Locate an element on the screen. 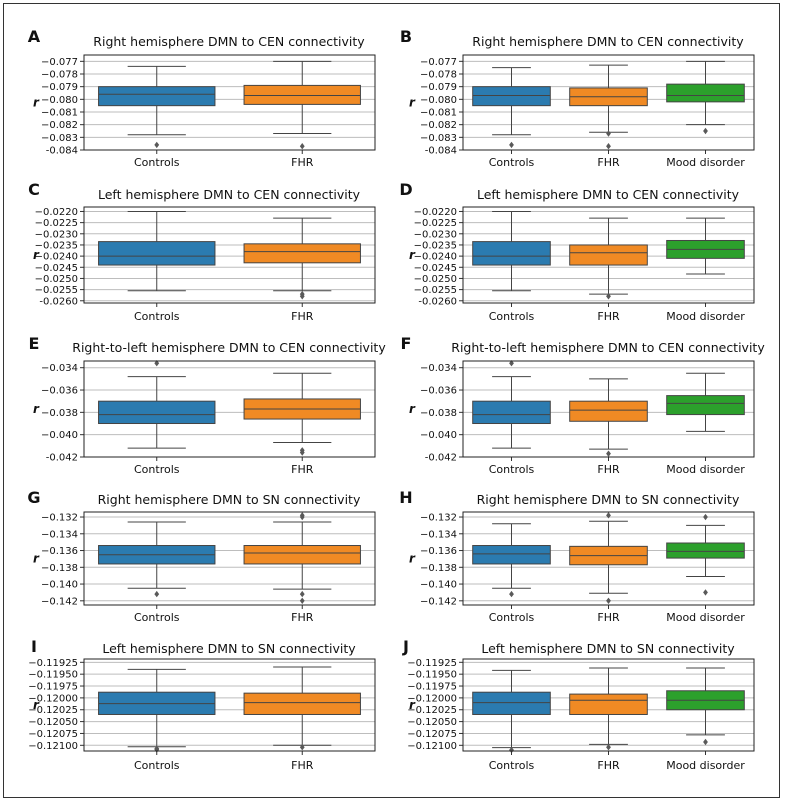  panel-b-box is located at coordinates (705, 93).